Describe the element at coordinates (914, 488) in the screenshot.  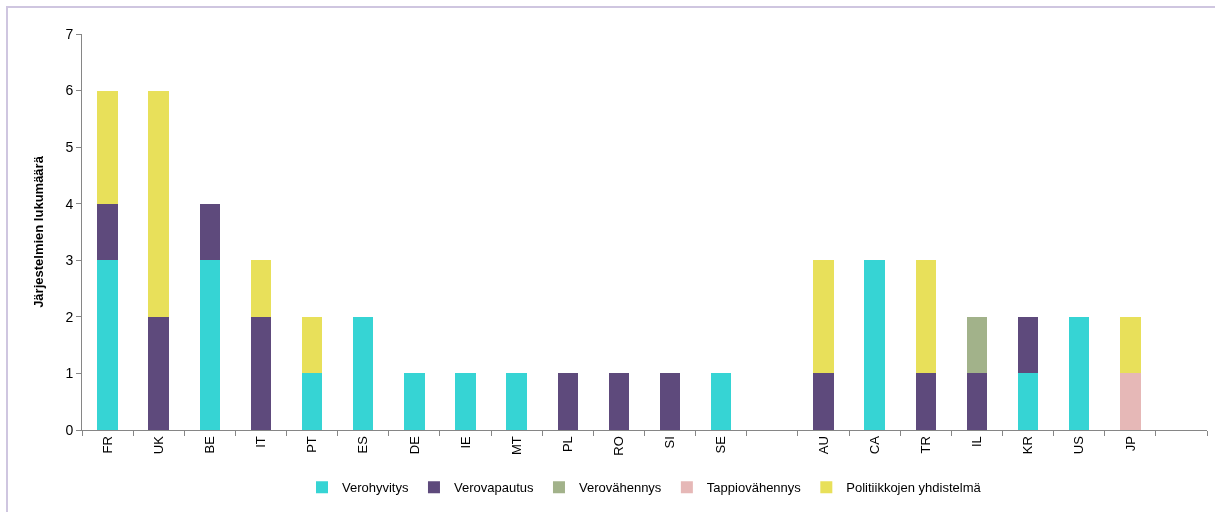
I see `legend-label: Politiikkojen yhdistelmä` at that location.